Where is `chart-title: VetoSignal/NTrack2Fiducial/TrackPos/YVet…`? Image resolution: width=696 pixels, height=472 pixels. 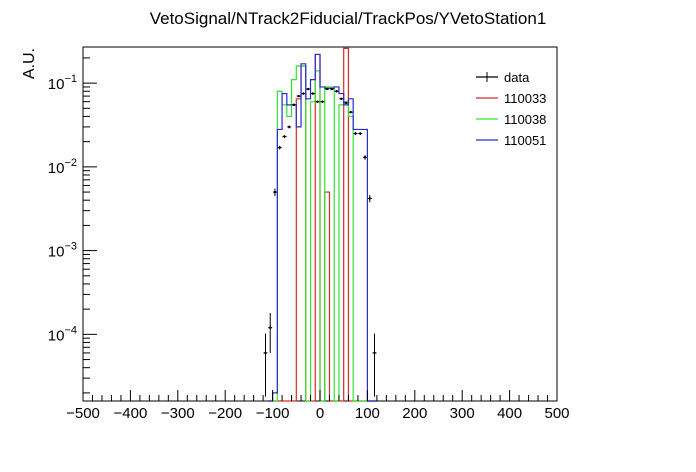
chart-title: VetoSignal/NTrack2Fiducial/TrackPos/YVet… is located at coordinates (348, 18).